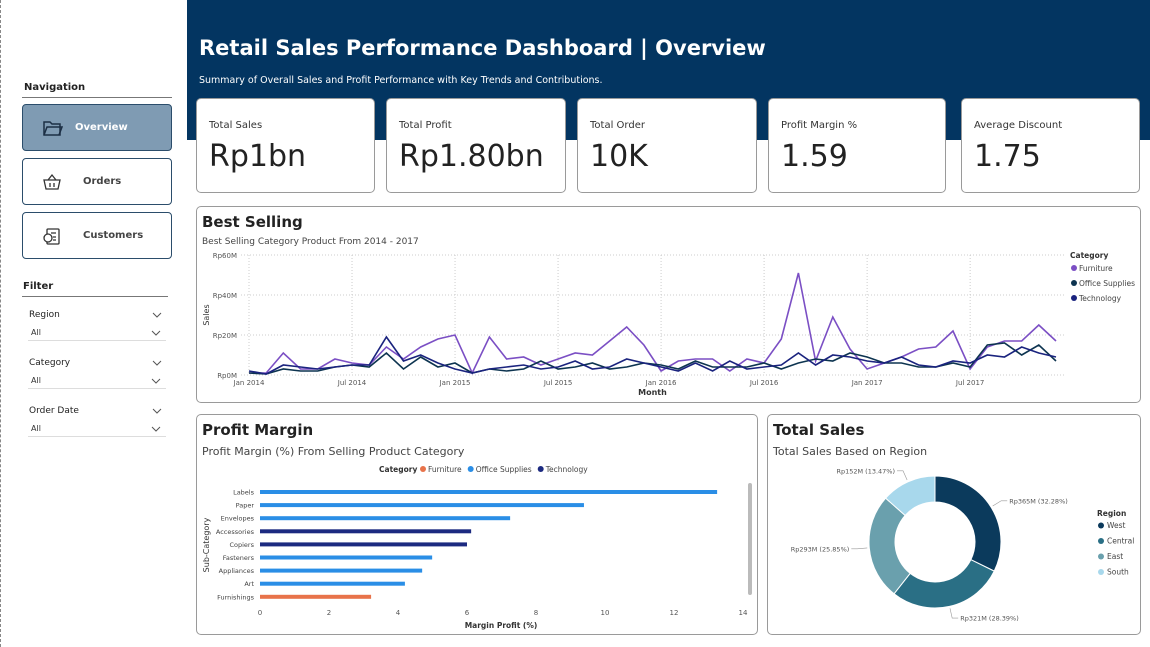  Describe the element at coordinates (225, 256) in the screenshot. I see `y-tick-label: Rp60M` at that location.